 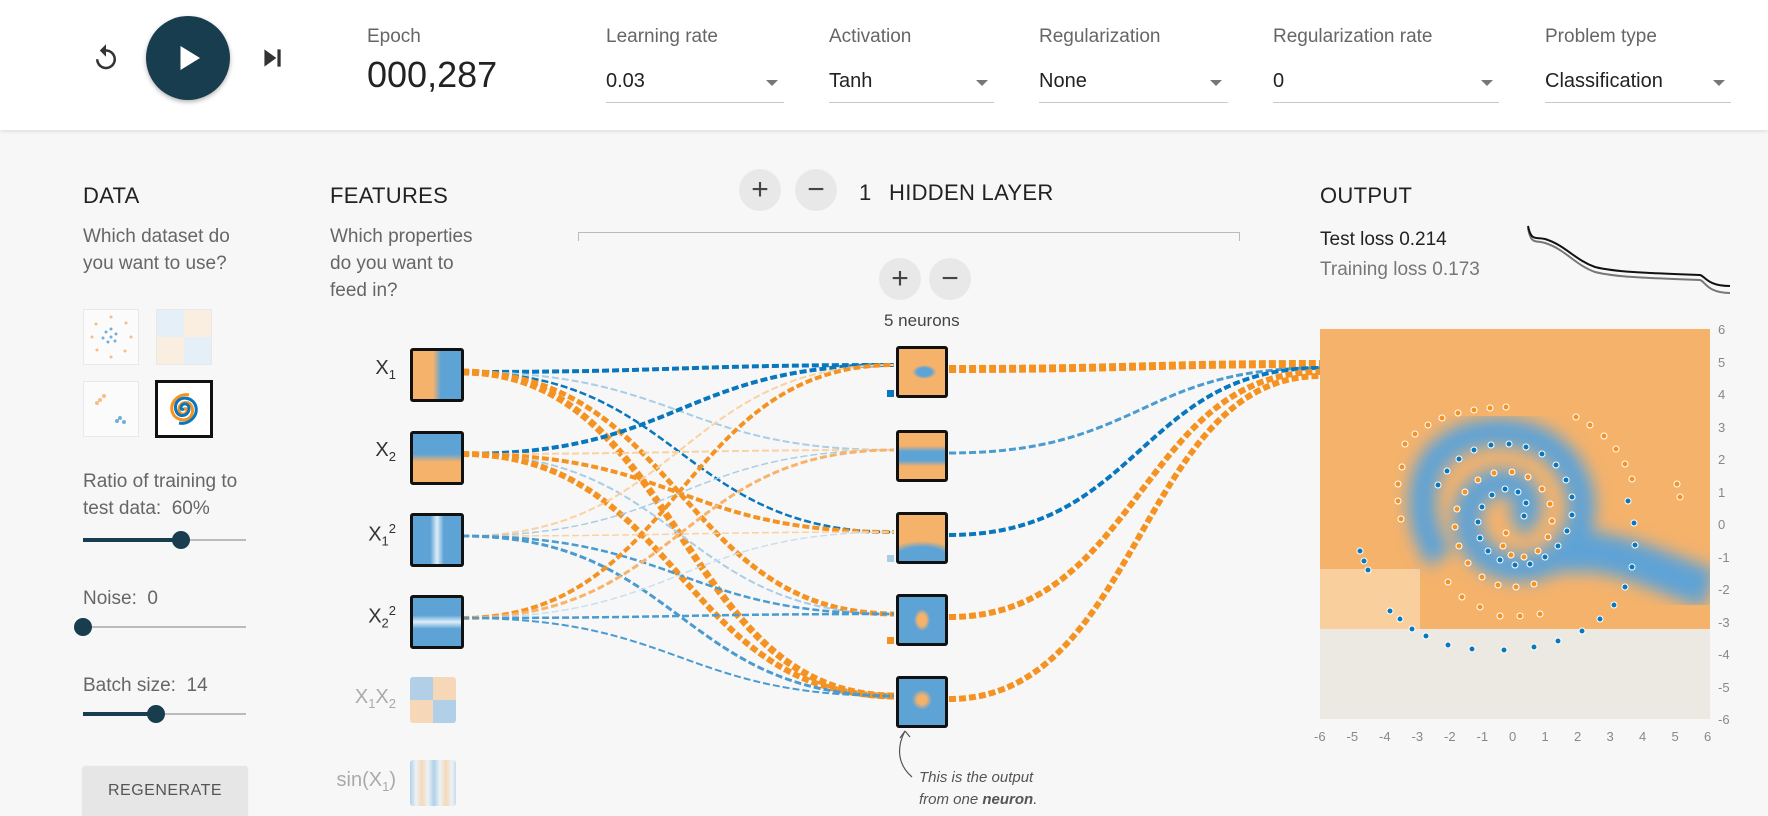 I want to click on link-x2sq-n1, so click(x=678, y=491).